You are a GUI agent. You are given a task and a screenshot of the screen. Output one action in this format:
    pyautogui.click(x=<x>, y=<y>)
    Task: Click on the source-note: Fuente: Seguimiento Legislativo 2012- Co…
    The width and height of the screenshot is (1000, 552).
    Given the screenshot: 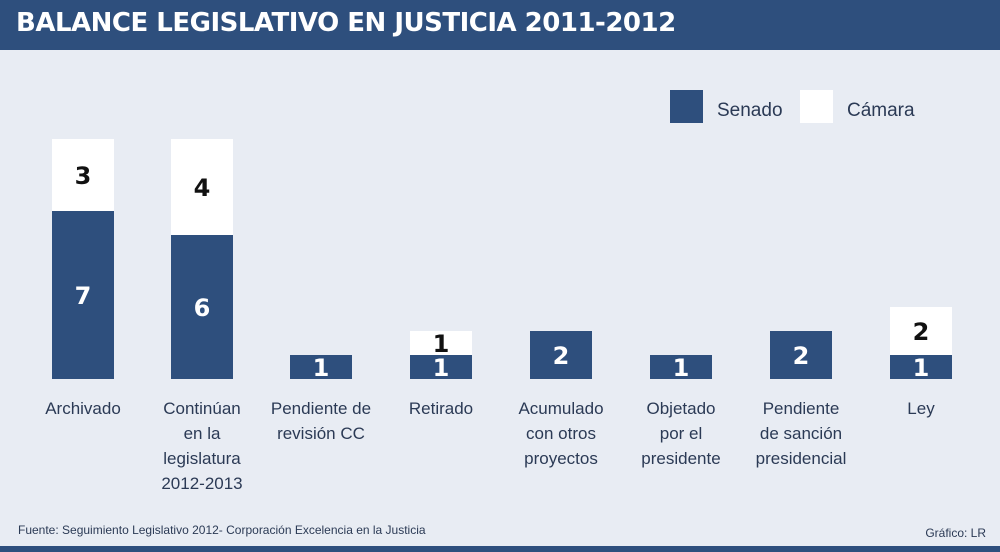 What is the action you would take?
    pyautogui.click(x=222, y=530)
    